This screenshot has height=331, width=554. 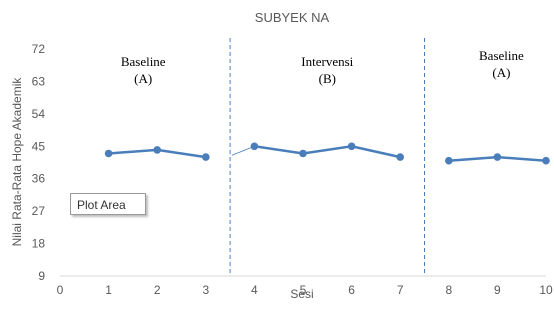 What do you see at coordinates (108, 290) in the screenshot?
I see `x-tick-label: 1` at bounding box center [108, 290].